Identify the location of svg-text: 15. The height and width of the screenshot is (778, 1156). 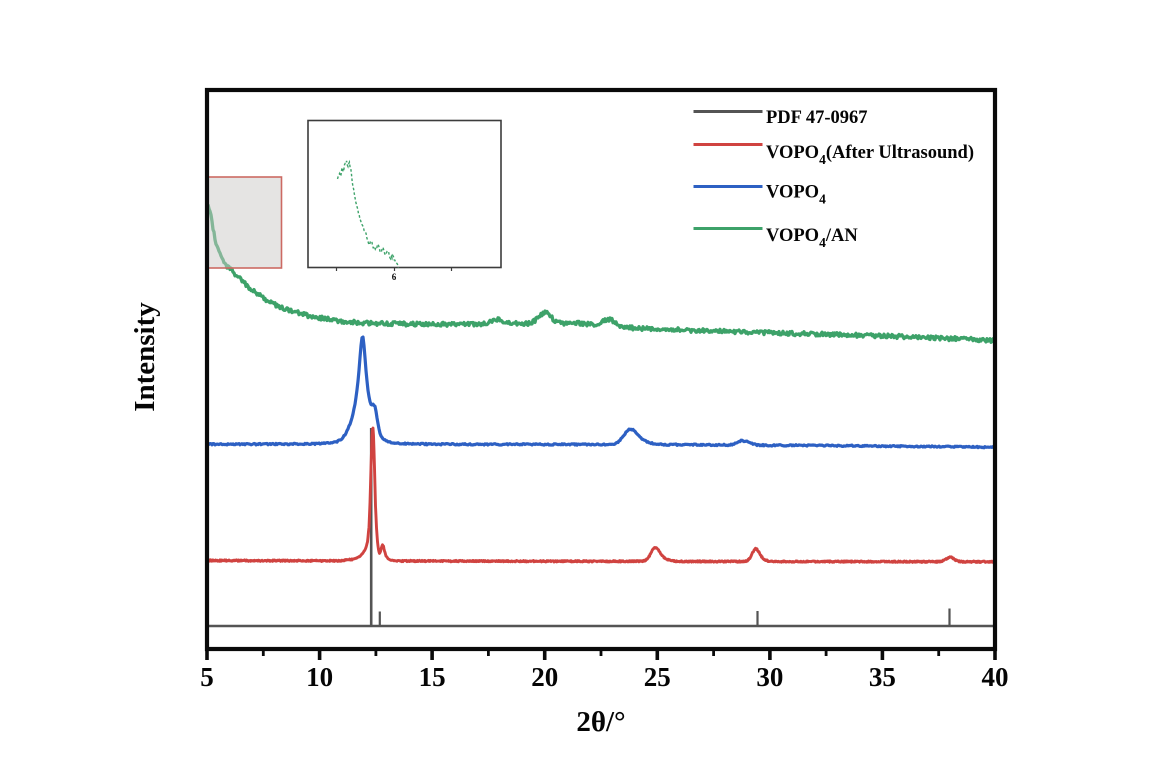
(432, 677).